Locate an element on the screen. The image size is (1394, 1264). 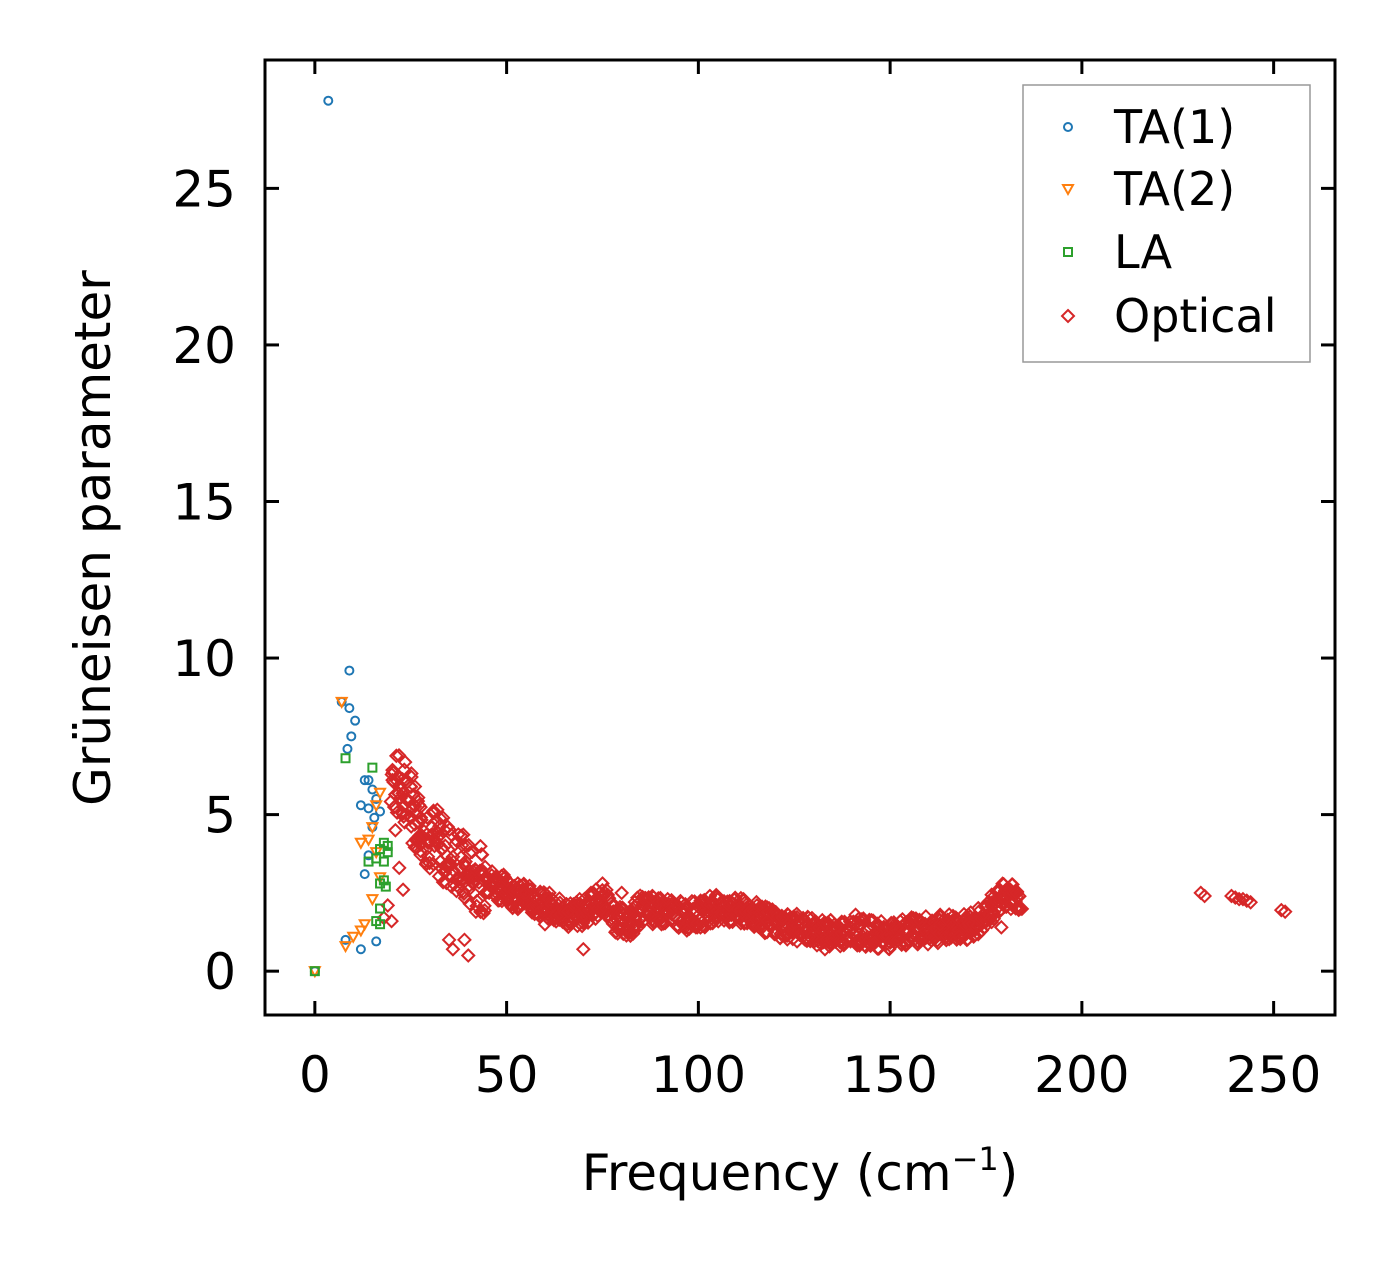
y-tick-label: 5 is located at coordinates (220, 816).